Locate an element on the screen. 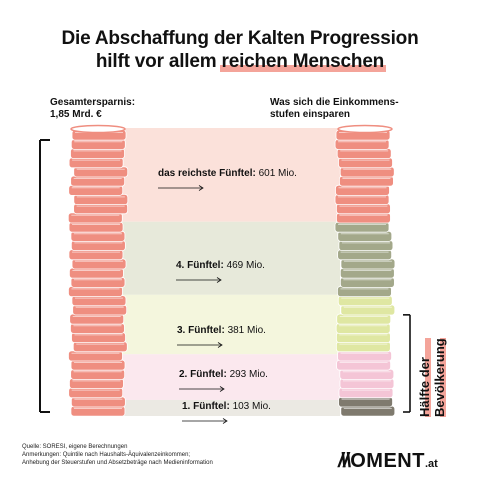 The image size is (480, 480). right-coin-stack is located at coordinates (365, 270).